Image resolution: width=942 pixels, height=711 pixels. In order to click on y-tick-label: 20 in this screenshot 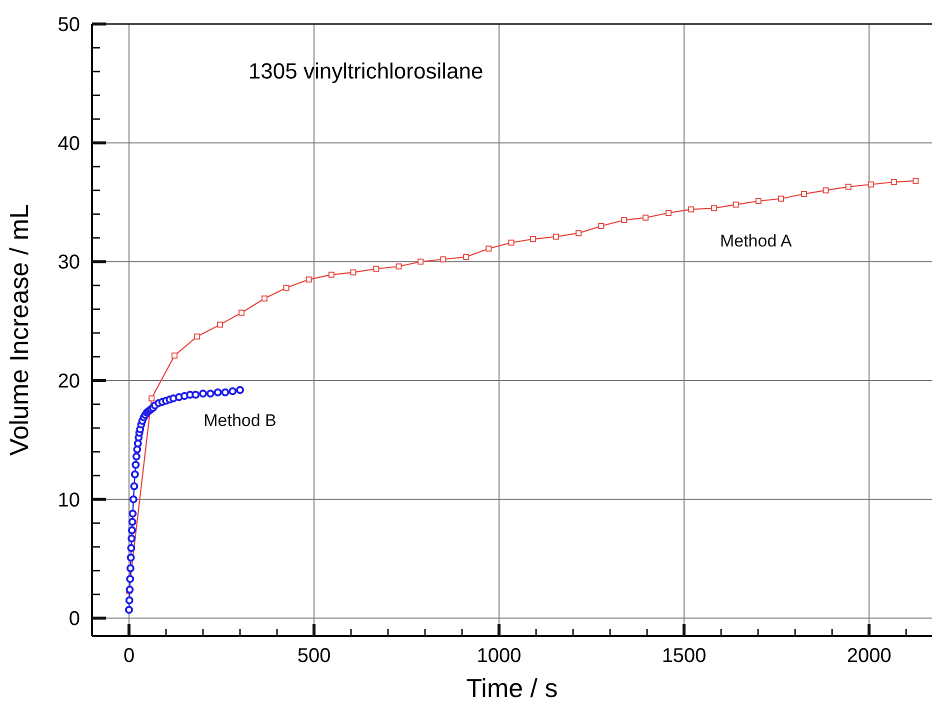, I will do `click(69, 381)`.